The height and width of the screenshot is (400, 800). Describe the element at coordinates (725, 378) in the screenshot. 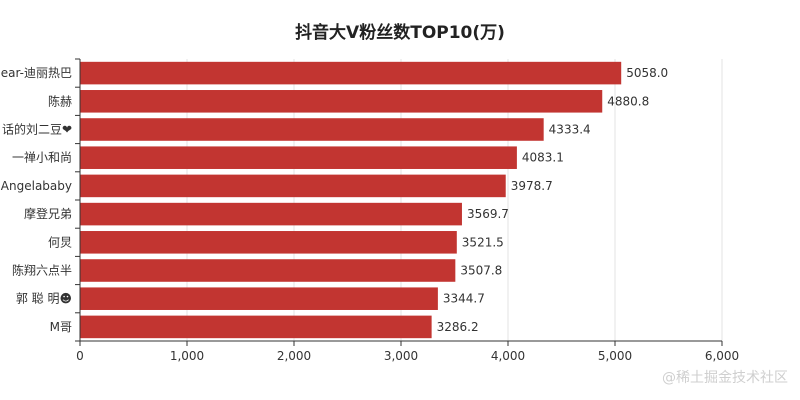

I see `watermark: @稀土掘金技术社区` at that location.